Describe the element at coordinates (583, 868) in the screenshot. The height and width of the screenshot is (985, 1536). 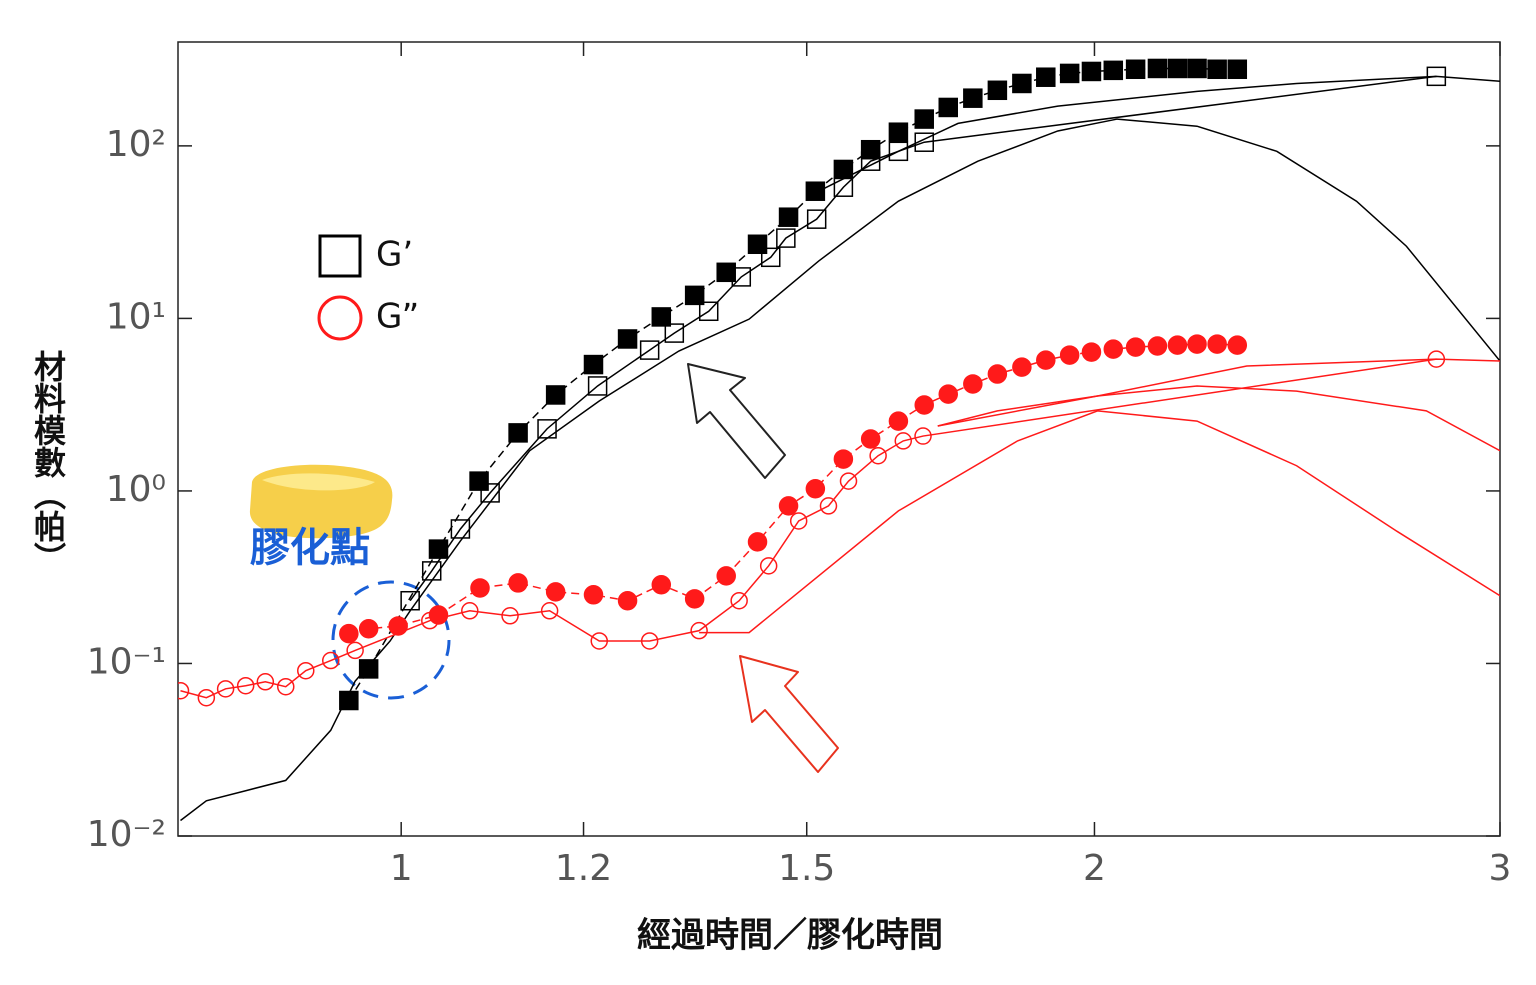
I see `x-tick-label: 1.2` at that location.